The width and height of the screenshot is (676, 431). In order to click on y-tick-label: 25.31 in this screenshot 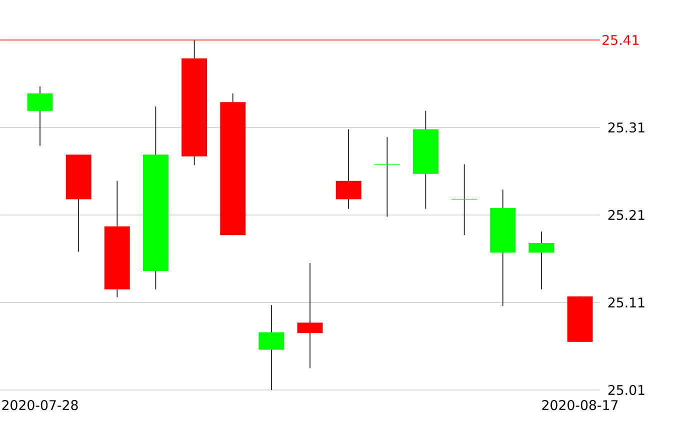, I will do `click(626, 127)`.